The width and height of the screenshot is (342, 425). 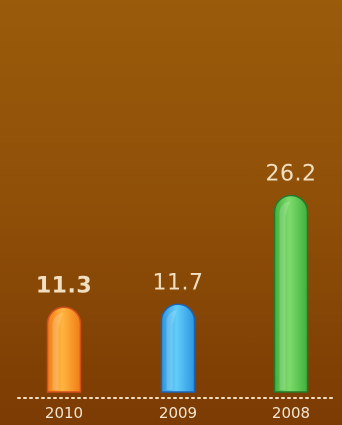 I want to click on bar-highlight-2009, so click(x=171, y=350).